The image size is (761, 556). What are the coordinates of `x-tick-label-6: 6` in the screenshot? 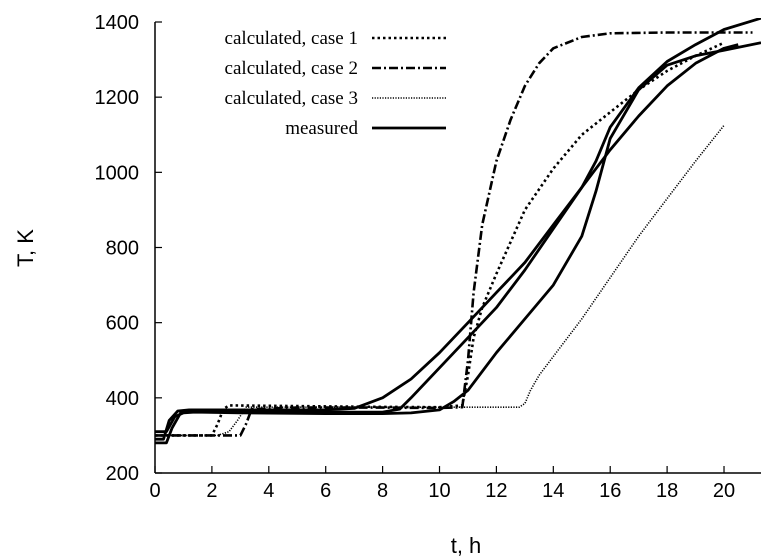 It's located at (325, 491).